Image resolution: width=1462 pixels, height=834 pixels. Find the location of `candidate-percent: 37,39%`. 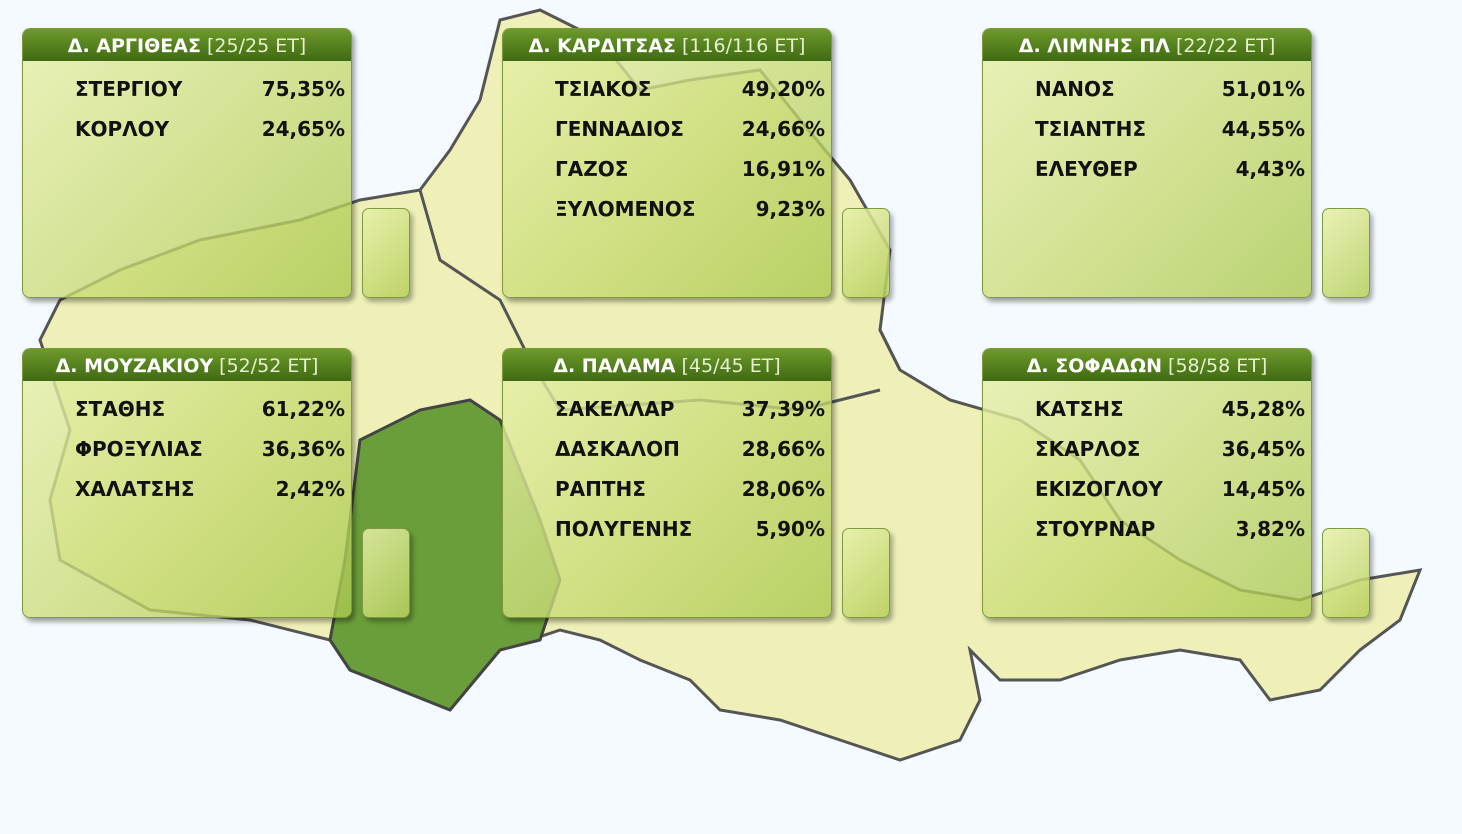

candidate-percent: 37,39% is located at coordinates (783, 409).